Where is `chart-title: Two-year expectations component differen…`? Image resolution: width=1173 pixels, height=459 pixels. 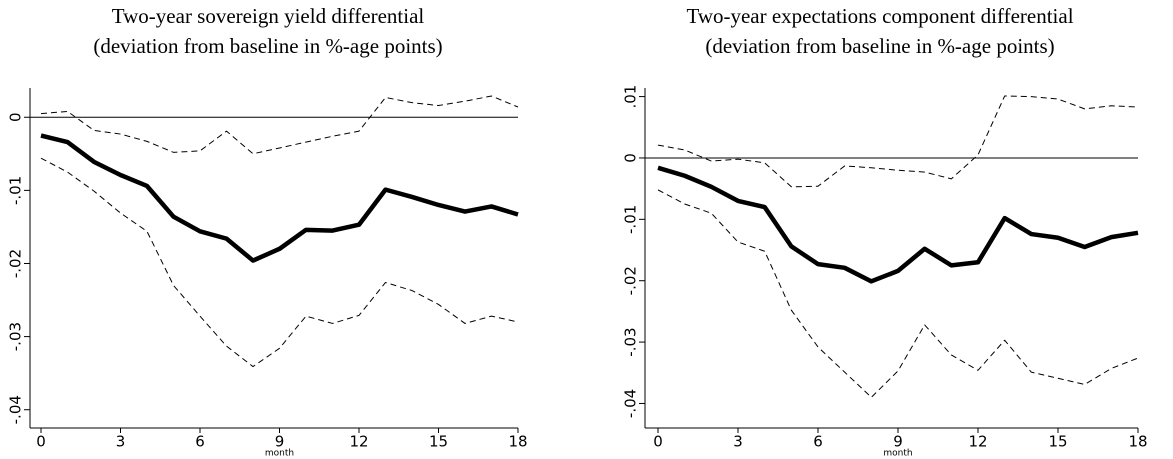
chart-title: Two-year expectations component differen… is located at coordinates (879, 16).